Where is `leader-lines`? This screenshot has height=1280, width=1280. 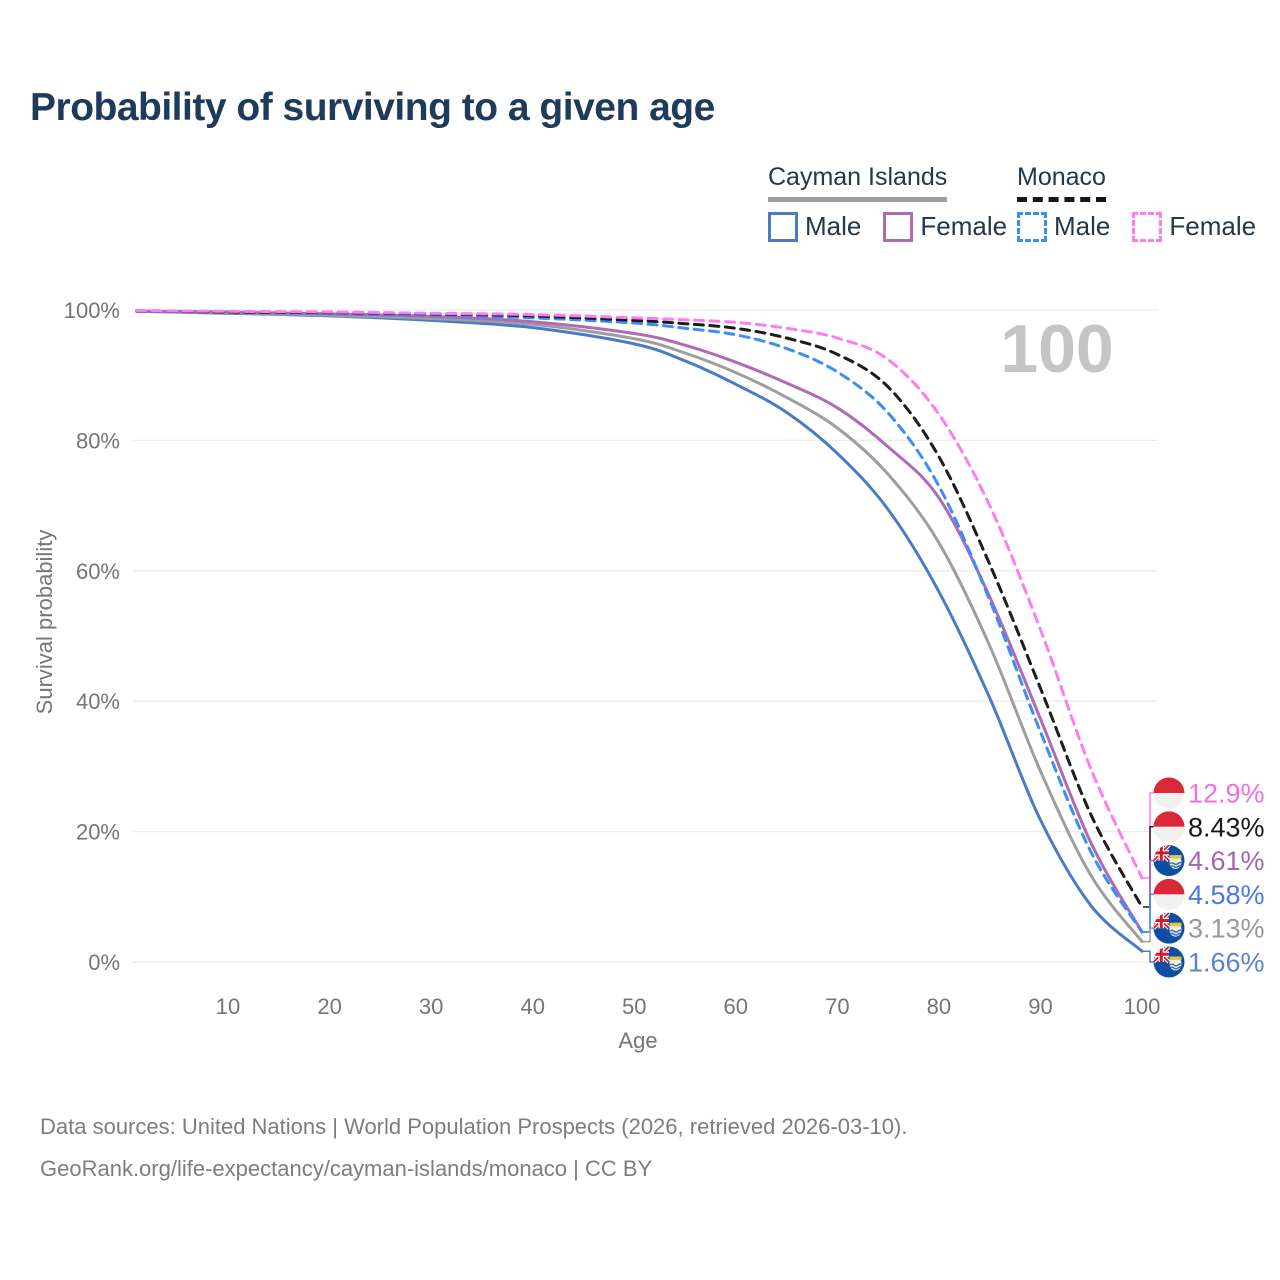
leader-lines is located at coordinates (1148, 877).